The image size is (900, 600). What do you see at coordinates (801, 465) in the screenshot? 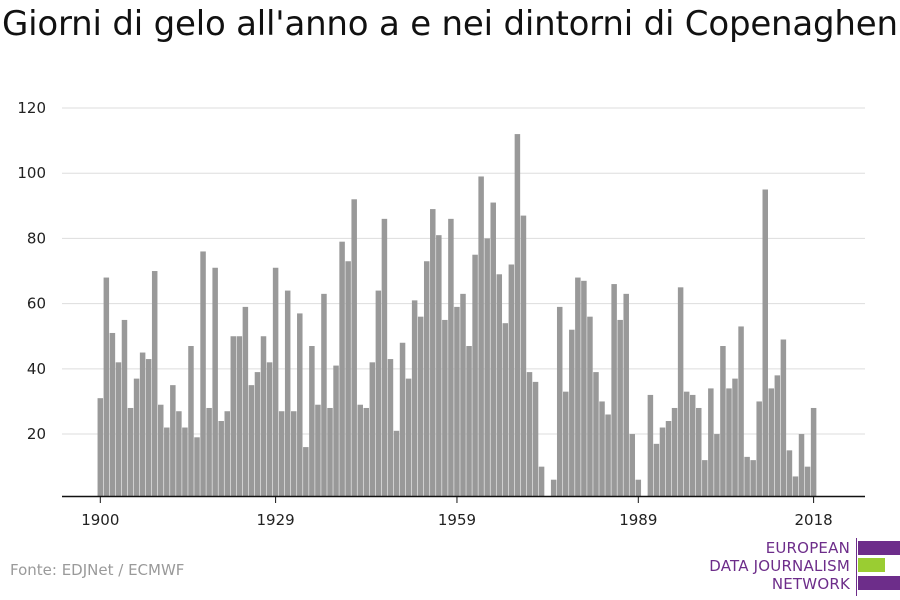
I see `bar-2016` at bounding box center [801, 465].